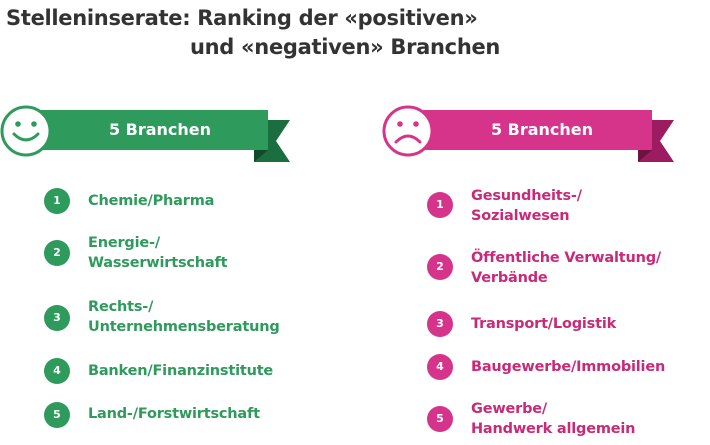 The width and height of the screenshot is (710, 445). Describe the element at coordinates (160, 129) in the screenshot. I see `positive-ribbon-label: 5 Branchen` at that location.